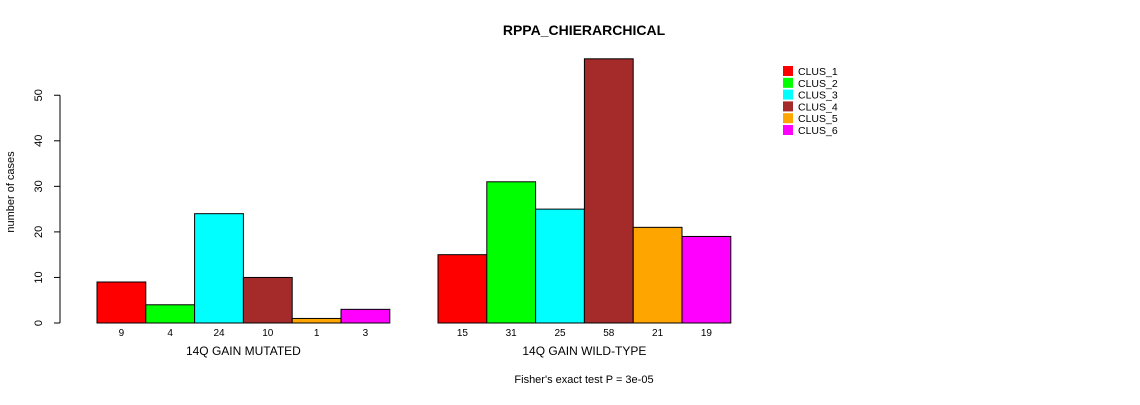  I want to click on count-label: 58, so click(609, 333).